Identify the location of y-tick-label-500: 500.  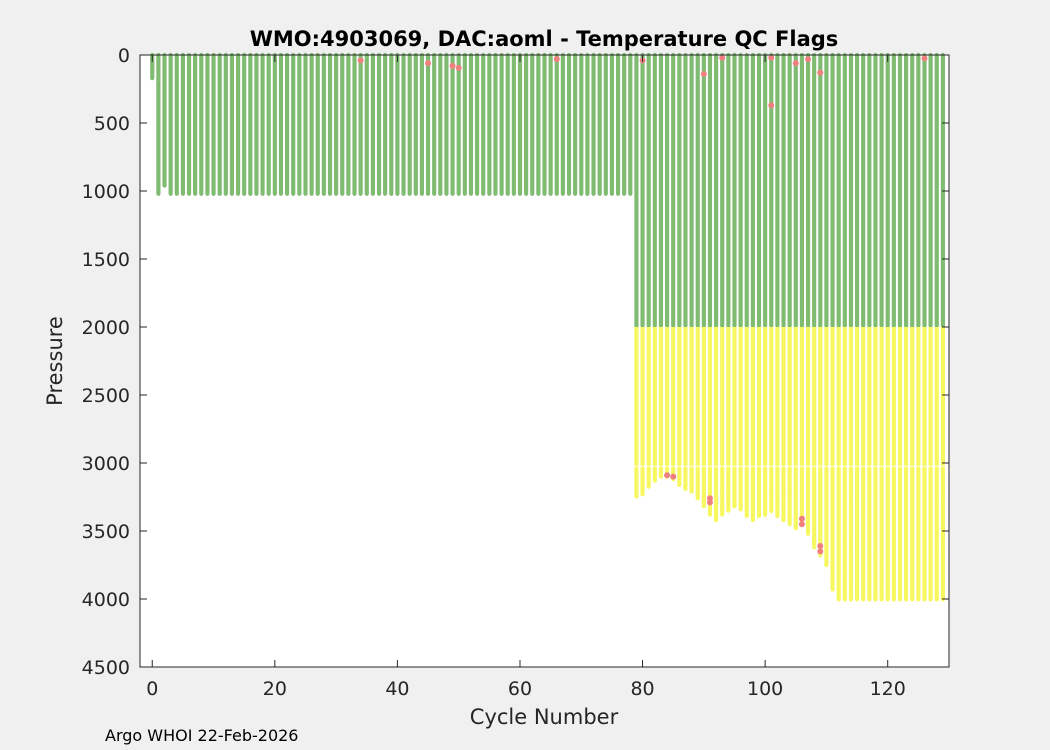
(112, 124).